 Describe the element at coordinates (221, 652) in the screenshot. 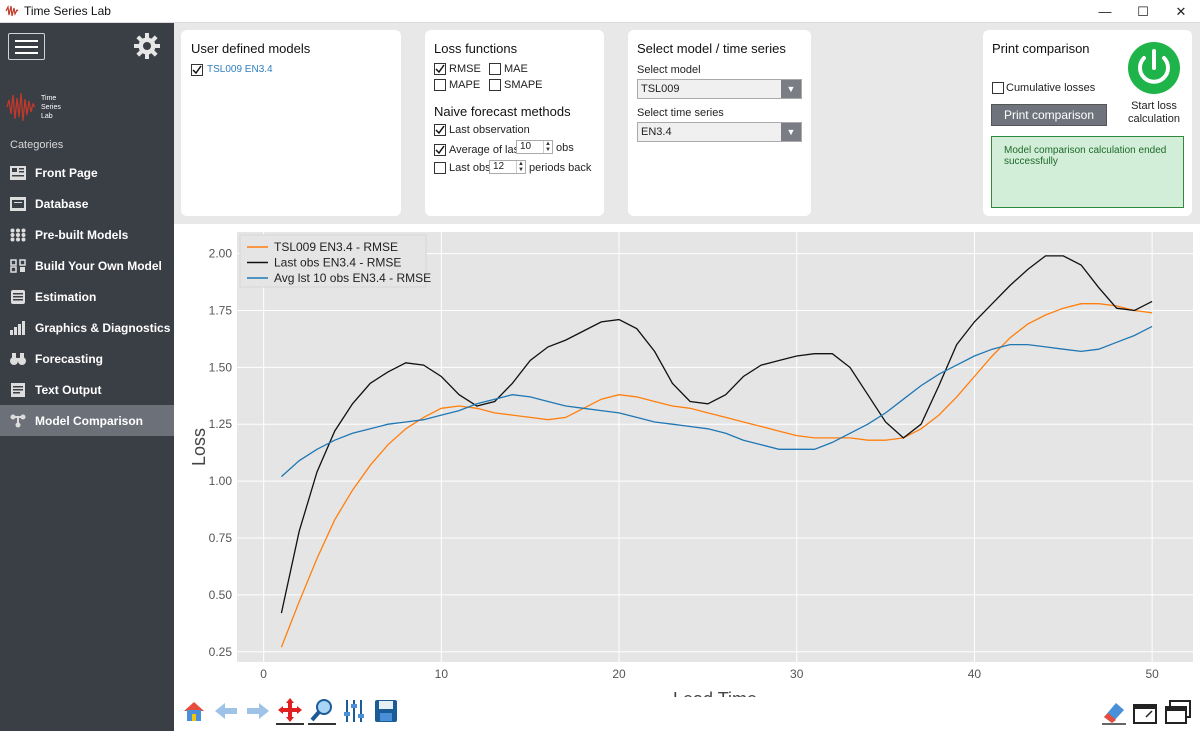

I see `y-tick-label: 0.25` at that location.